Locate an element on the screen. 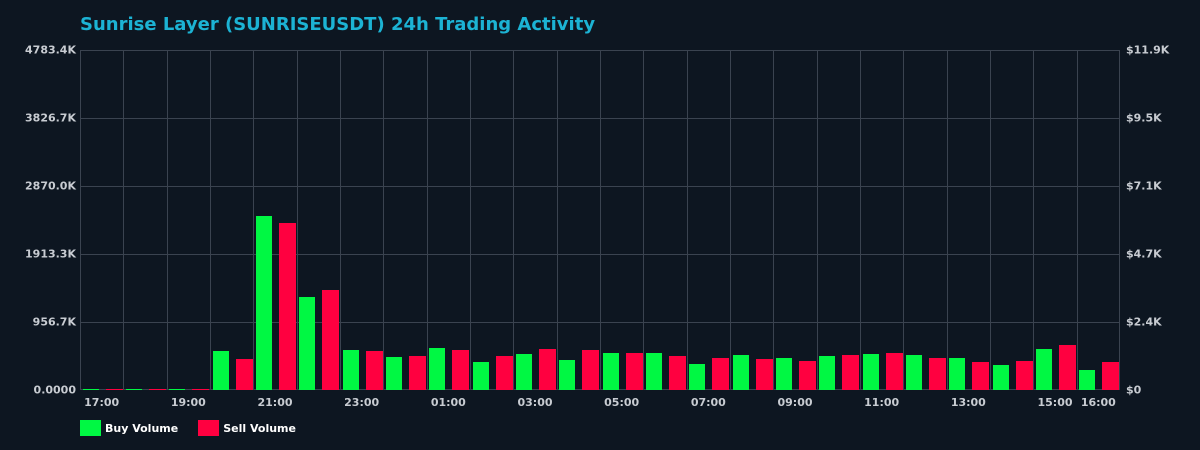  legend-item: Buy Volume is located at coordinates (129, 428).